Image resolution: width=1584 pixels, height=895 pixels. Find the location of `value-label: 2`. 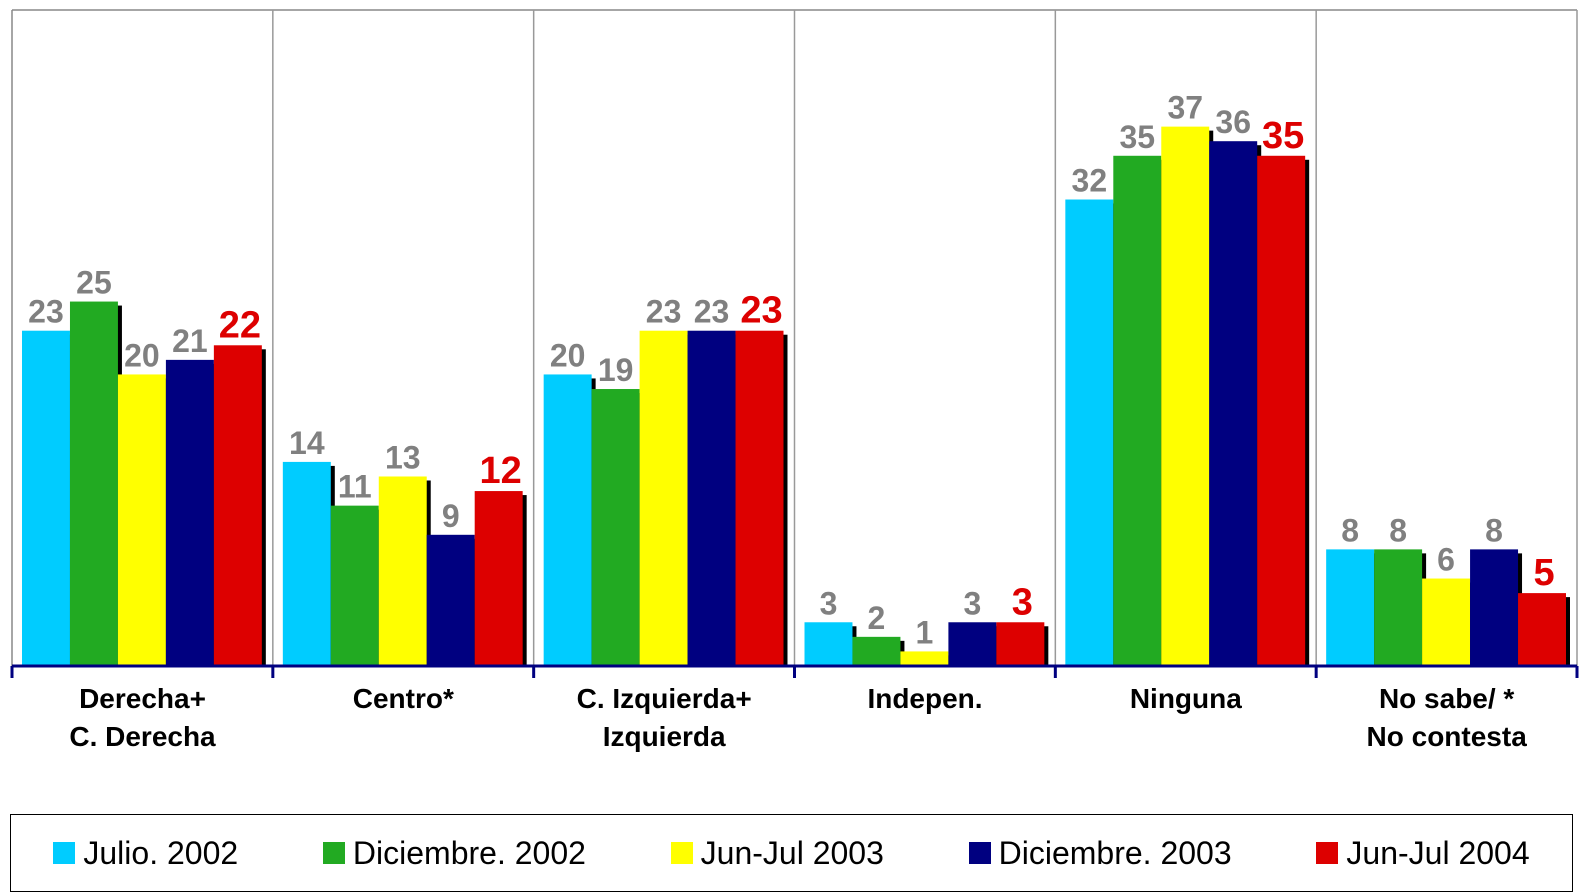

value-label: 2 is located at coordinates (877, 618).